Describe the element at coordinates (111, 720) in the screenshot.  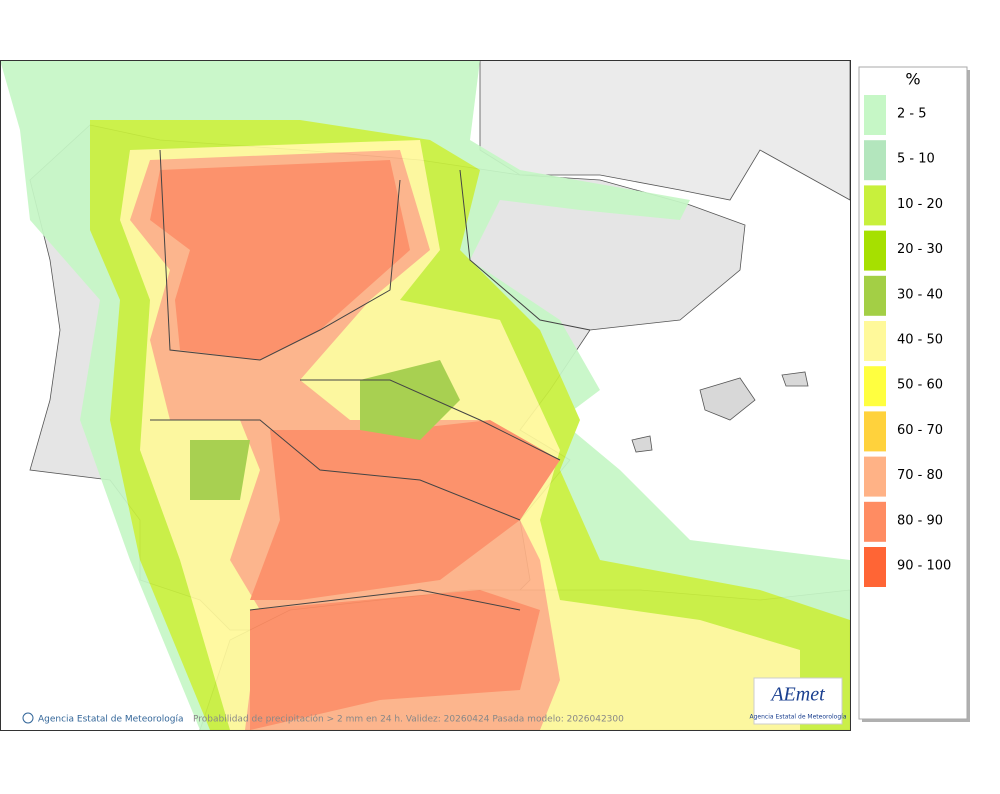
I see `credit: Agencia Estatal de Meteorología` at that location.